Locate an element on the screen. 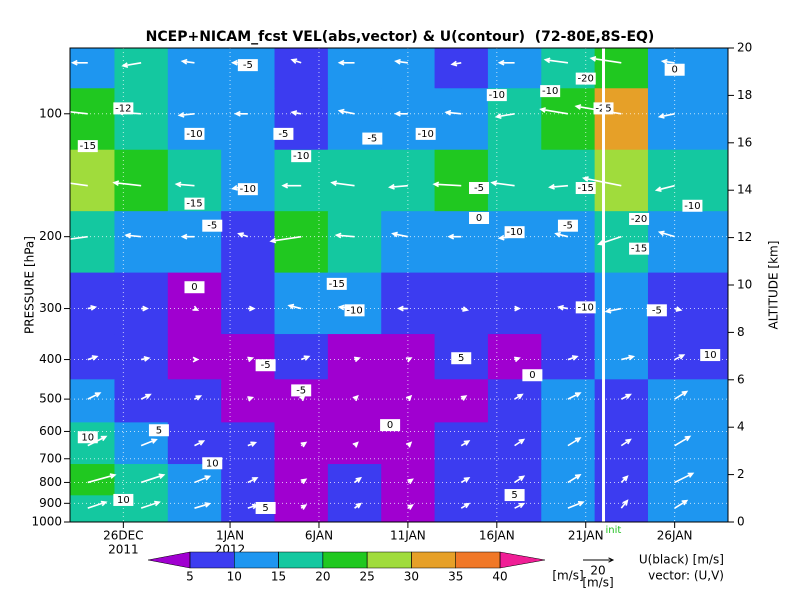 The height and width of the screenshot is (600, 800). vector-ref-value: 20 is located at coordinates (597, 571).